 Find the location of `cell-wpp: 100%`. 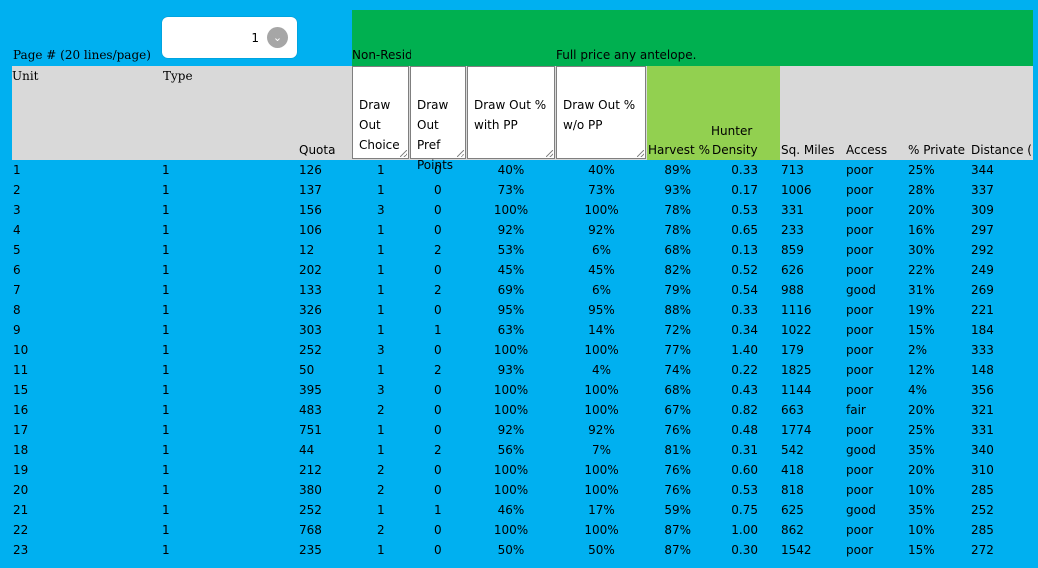

cell-wpp: 100% is located at coordinates (511, 350).